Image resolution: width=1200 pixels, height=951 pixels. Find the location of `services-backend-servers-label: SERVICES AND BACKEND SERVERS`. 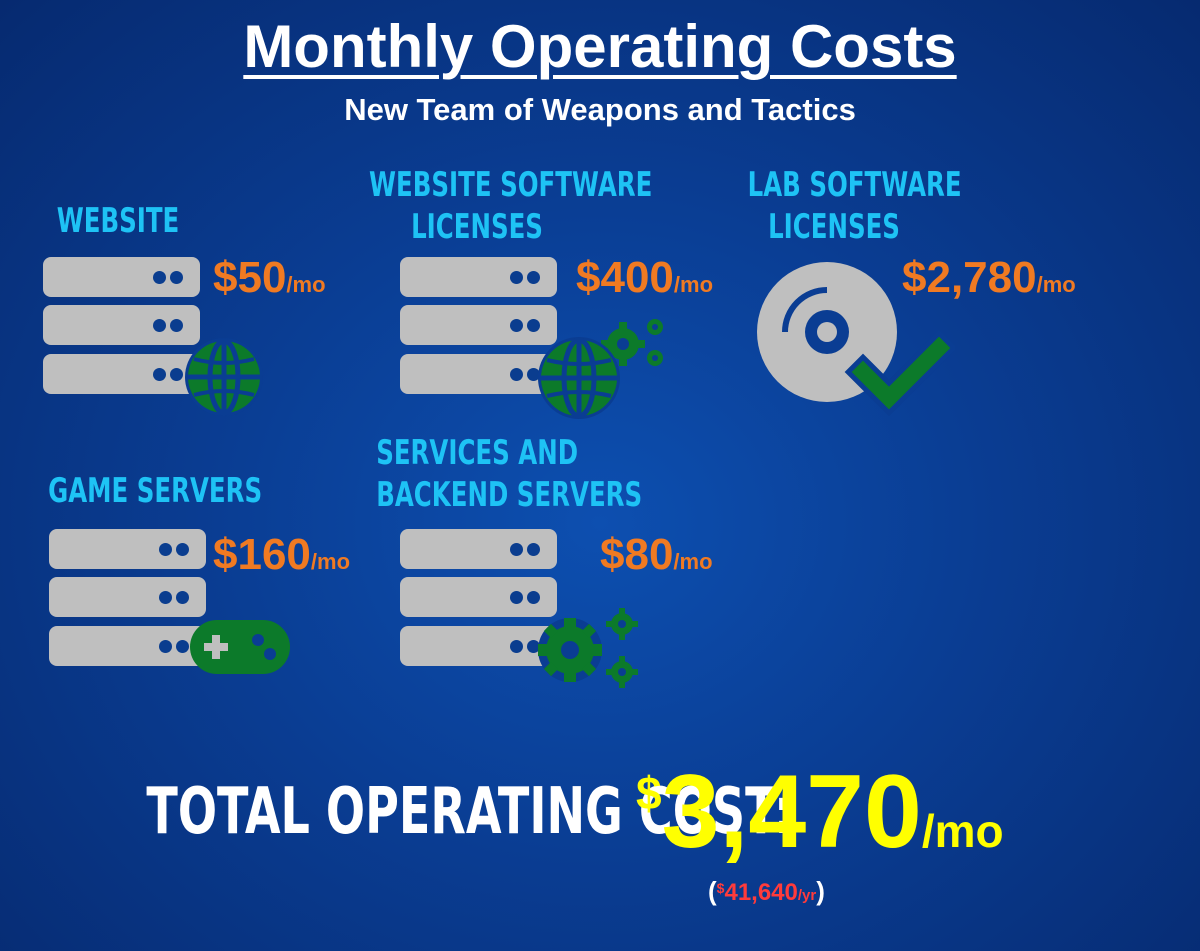

services-backend-servers-label: SERVICES AND BACKEND SERVERS is located at coordinates (509, 474).